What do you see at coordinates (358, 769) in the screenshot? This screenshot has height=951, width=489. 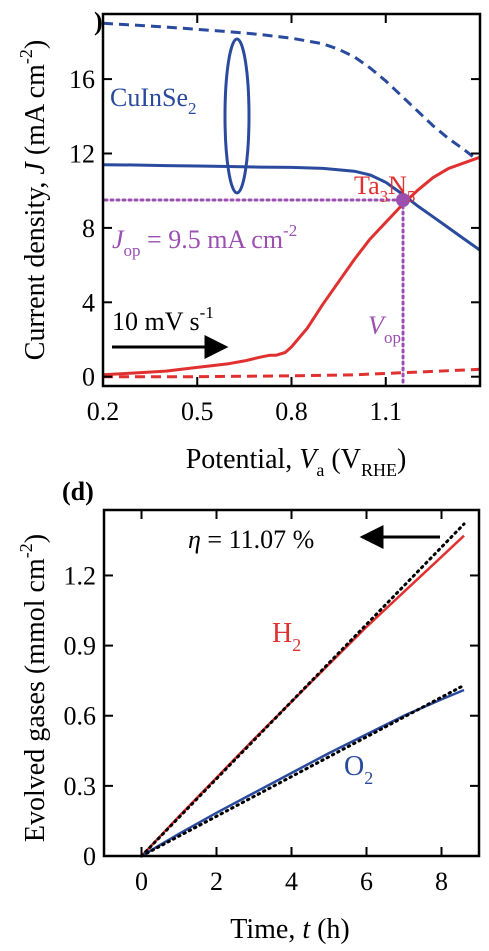 I see `o2-label: O2` at bounding box center [358, 769].